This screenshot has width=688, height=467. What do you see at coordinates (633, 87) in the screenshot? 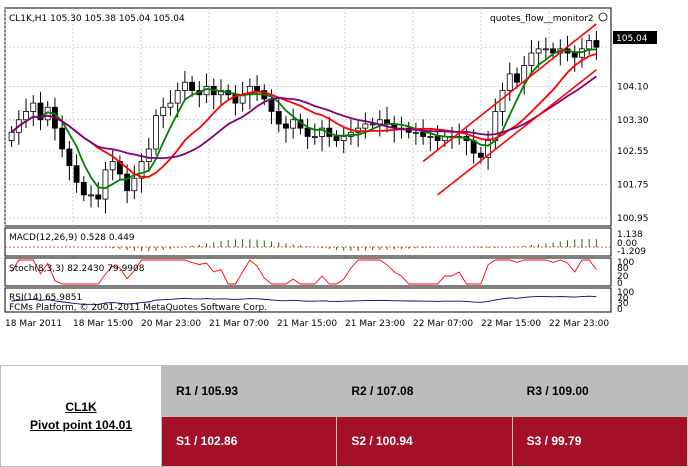
I see `price-tick-label: 104.10` at bounding box center [633, 87].